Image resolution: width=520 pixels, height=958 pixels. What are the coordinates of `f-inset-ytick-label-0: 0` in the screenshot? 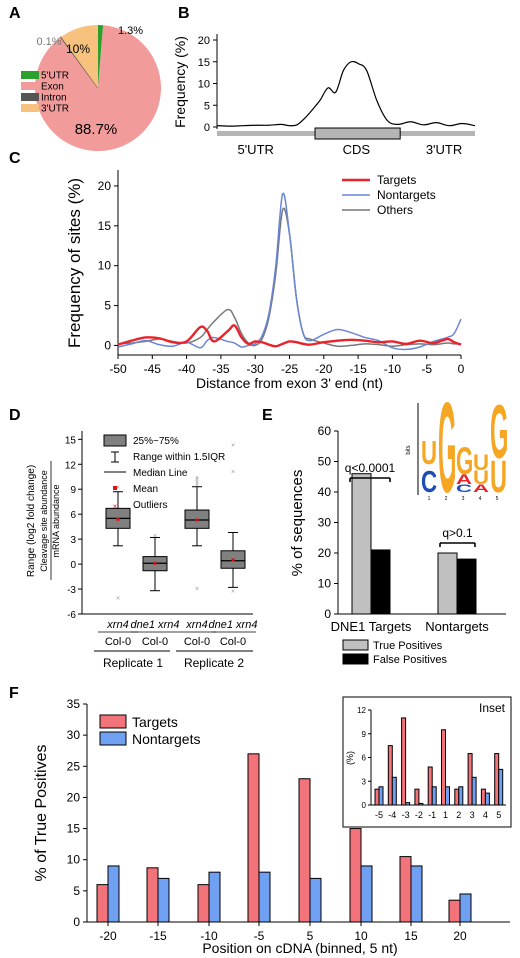 It's located at (364, 805).